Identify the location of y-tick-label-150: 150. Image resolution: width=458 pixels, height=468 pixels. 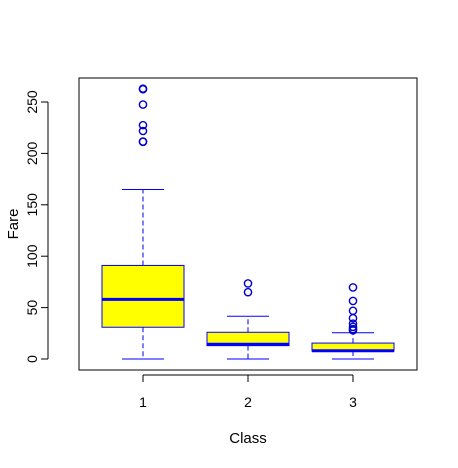
(32, 205).